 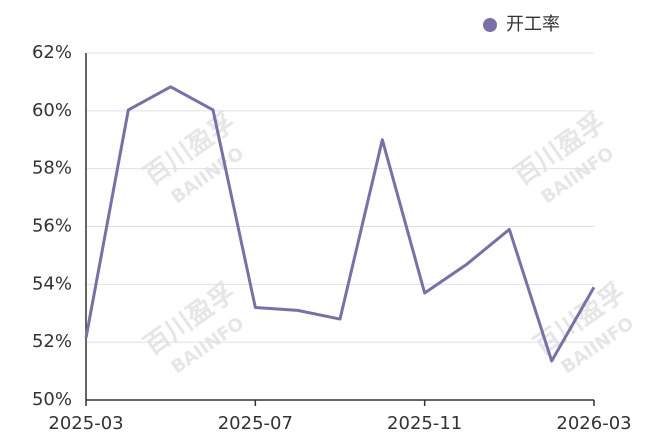 What do you see at coordinates (85, 423) in the screenshot?
I see `x-tick-label: 2025-03` at bounding box center [85, 423].